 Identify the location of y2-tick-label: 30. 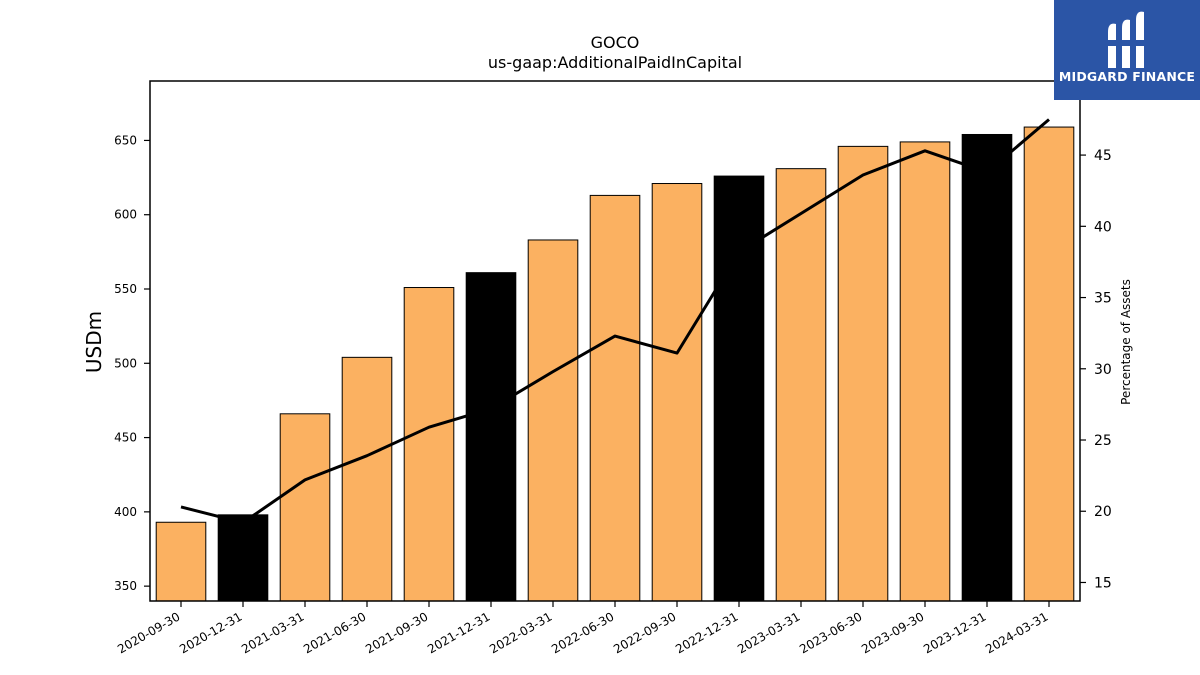
(1103, 370).